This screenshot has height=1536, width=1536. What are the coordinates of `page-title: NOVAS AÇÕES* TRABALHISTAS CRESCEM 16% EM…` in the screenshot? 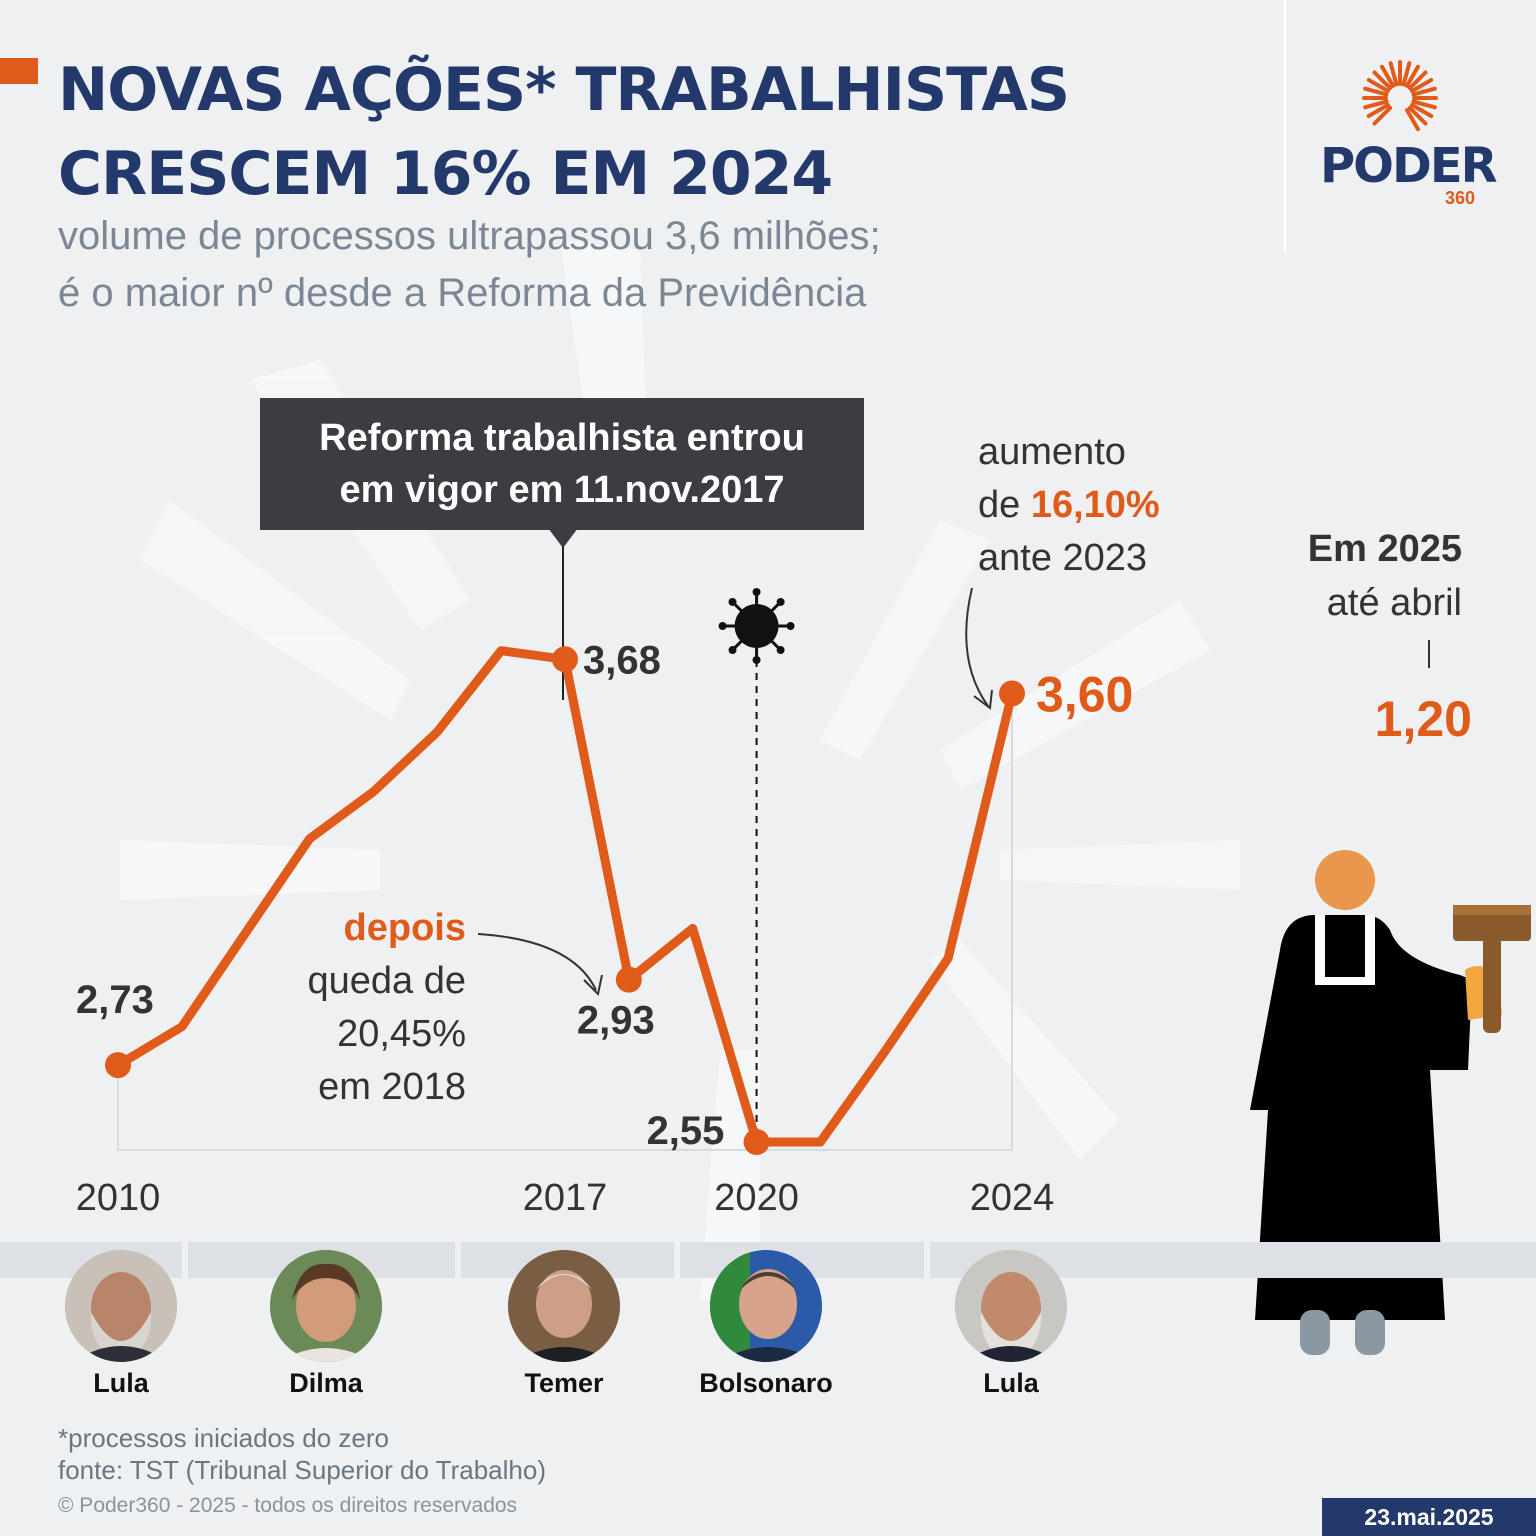 It's located at (648, 132).